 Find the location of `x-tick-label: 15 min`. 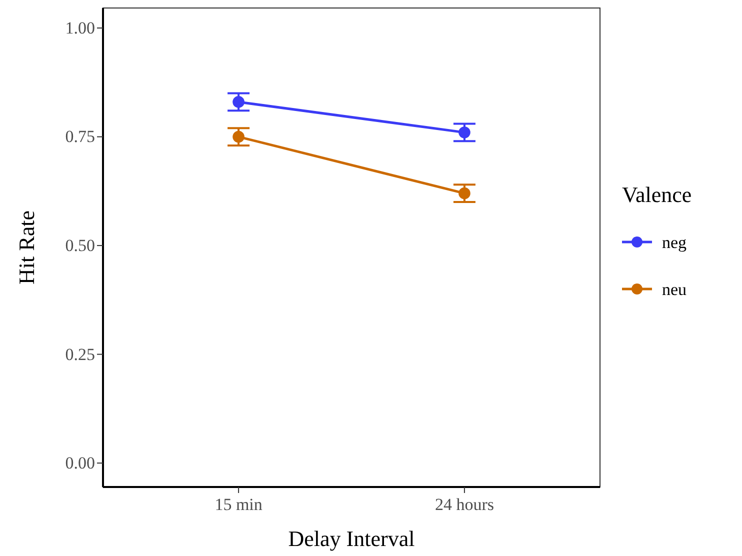

x-tick-label: 15 min is located at coordinates (238, 504).